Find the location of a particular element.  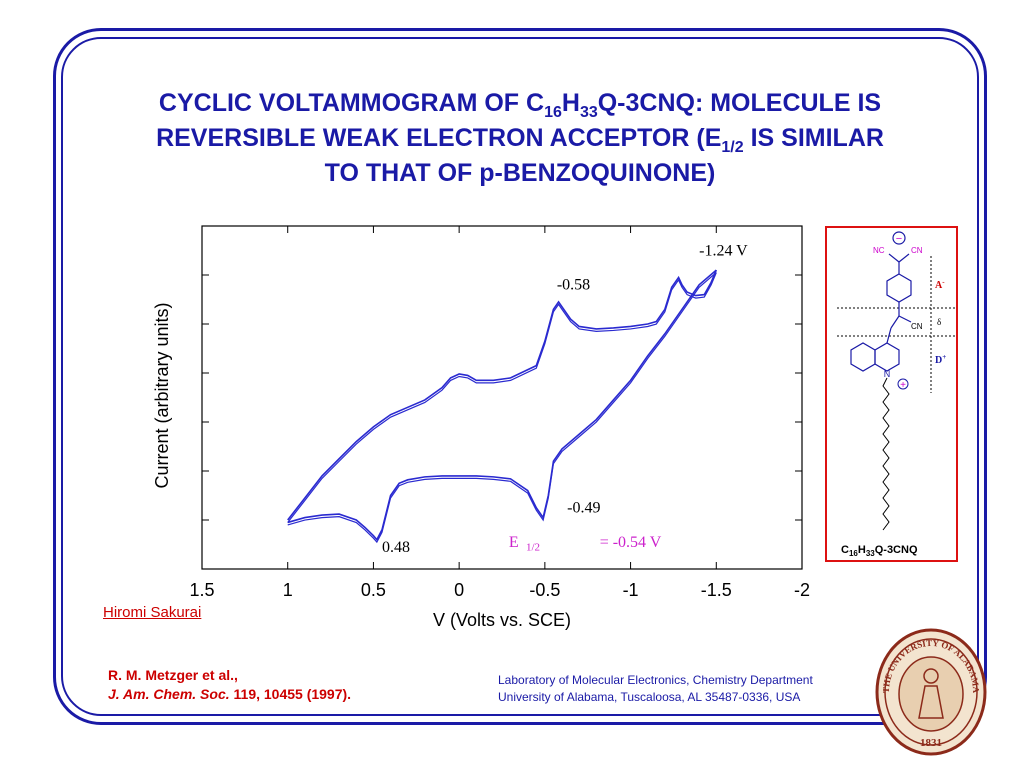

x-tick-labels: 1.5 1 0.5 0 -0.5 -1 -1.5 -2 is located at coordinates (499, 590).